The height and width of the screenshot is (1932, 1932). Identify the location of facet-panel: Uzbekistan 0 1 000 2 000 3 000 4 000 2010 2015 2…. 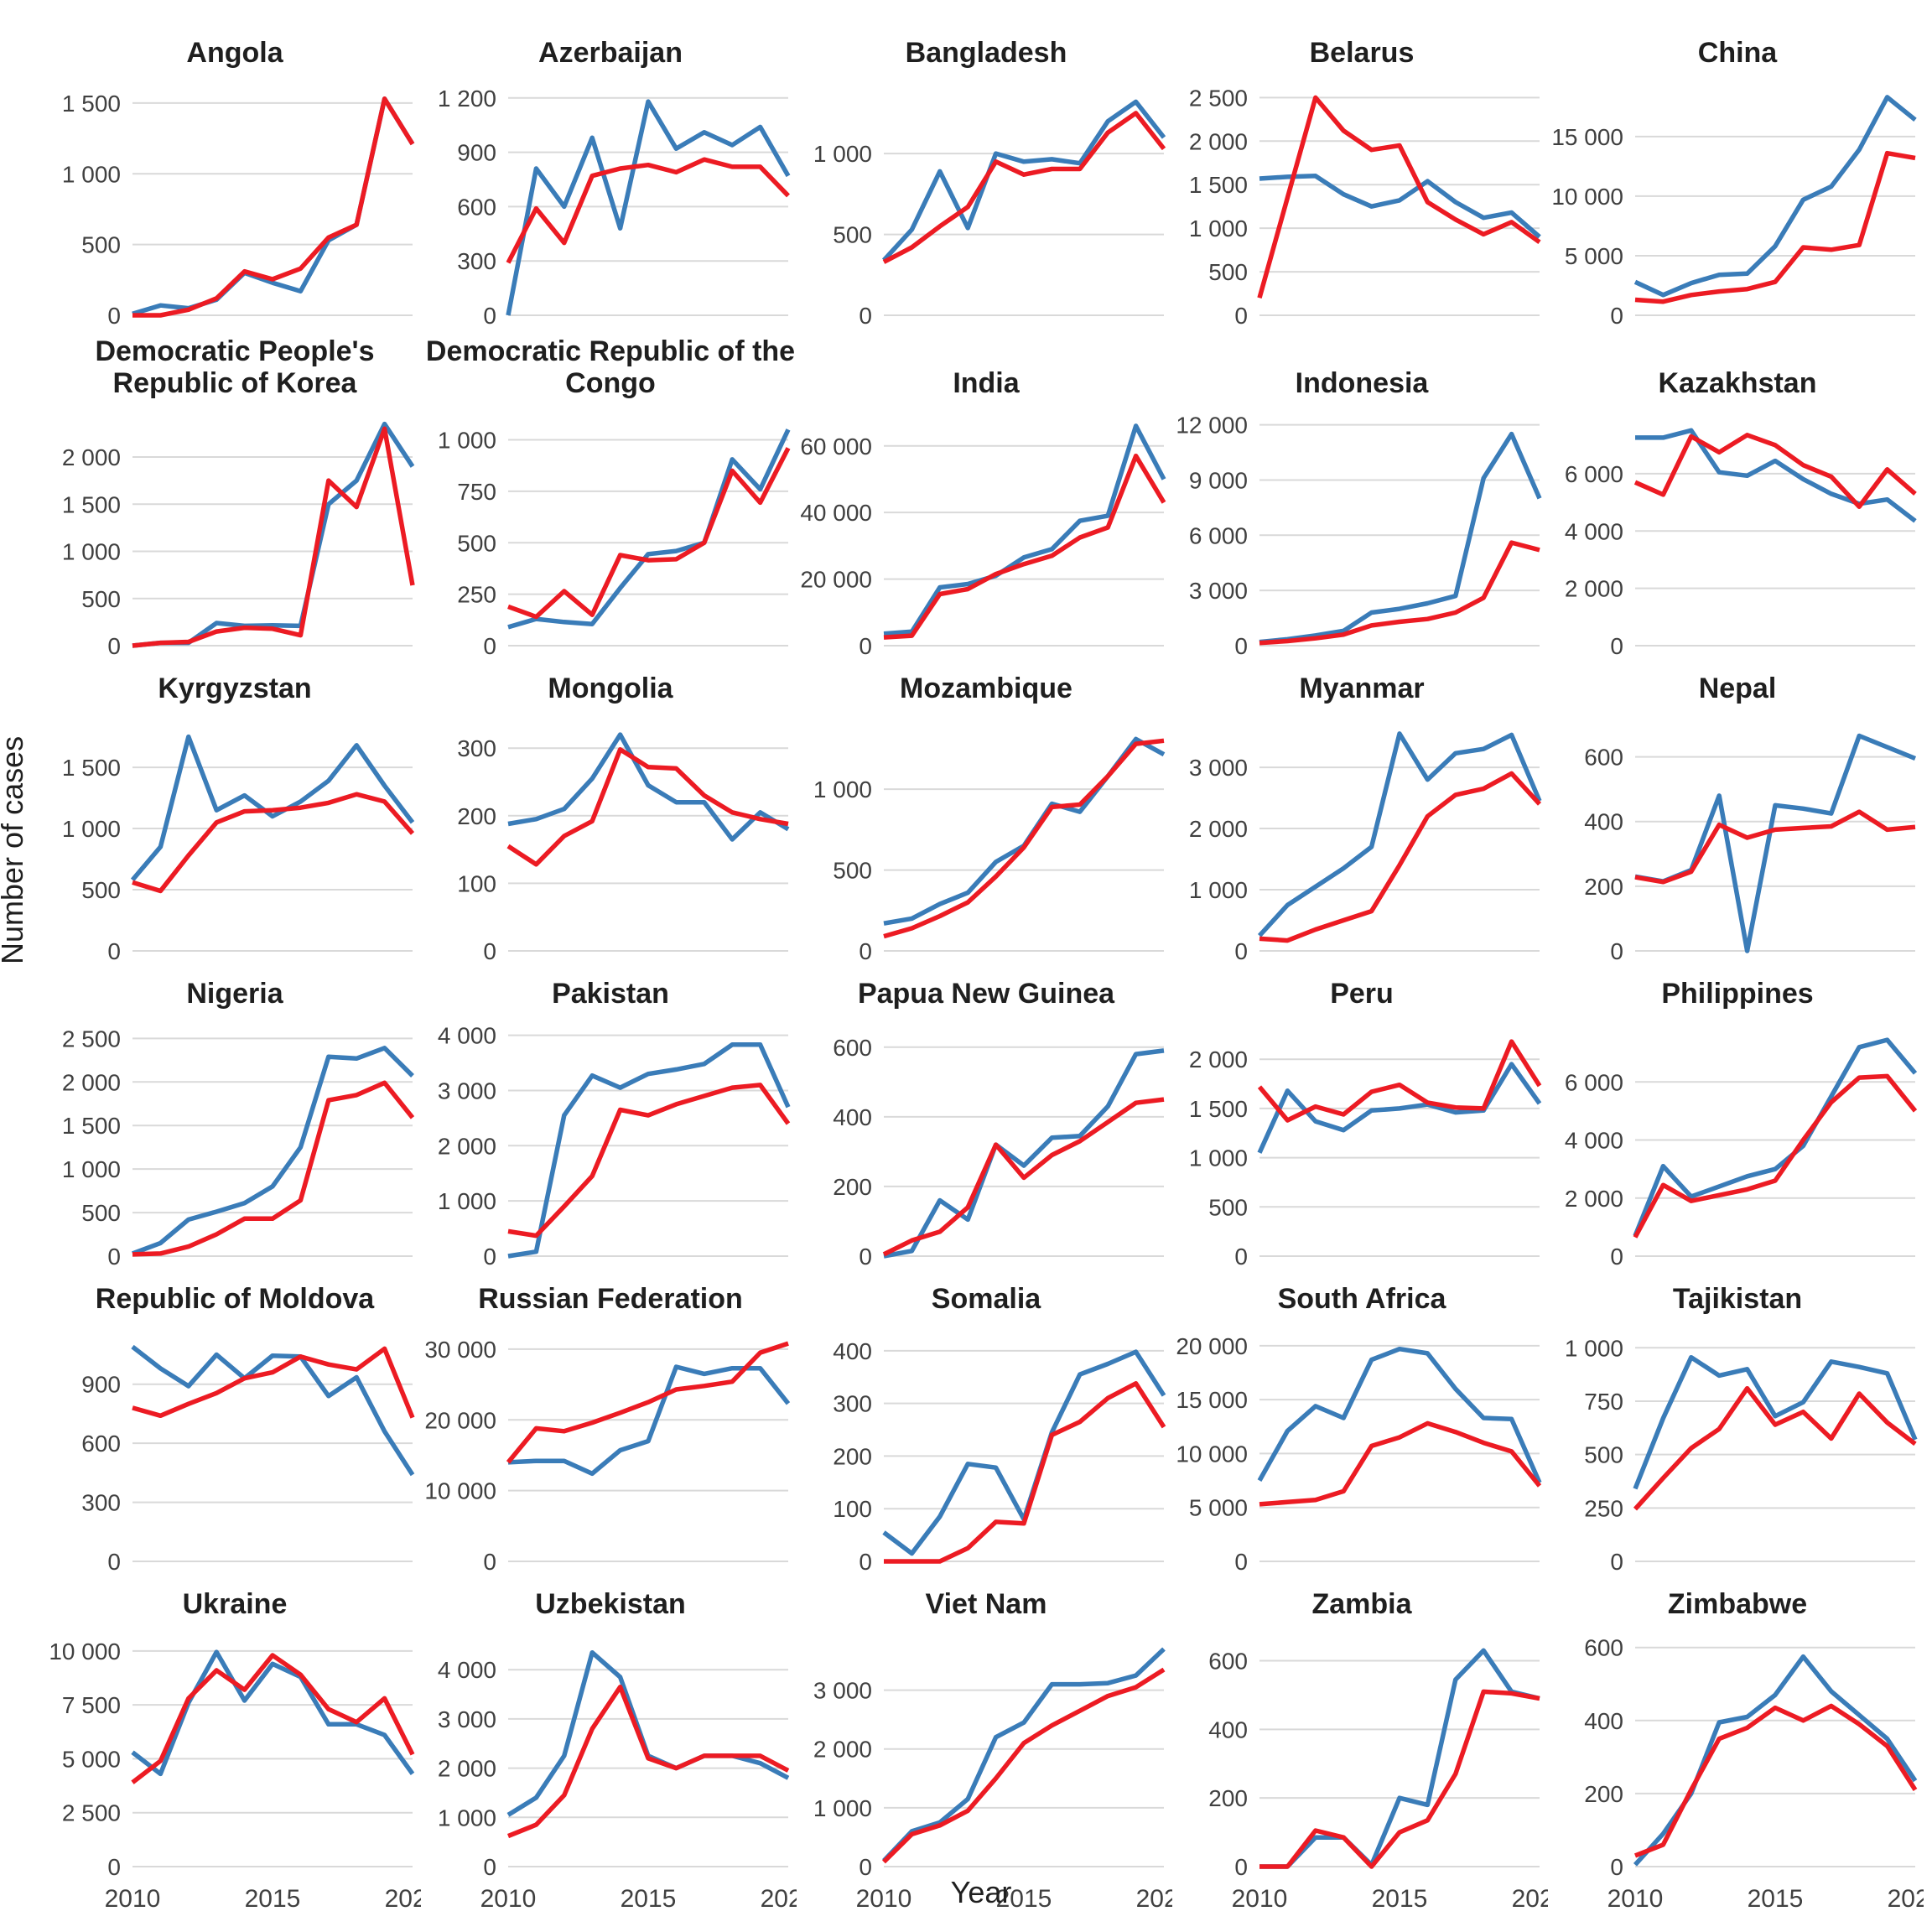
(610, 1752).